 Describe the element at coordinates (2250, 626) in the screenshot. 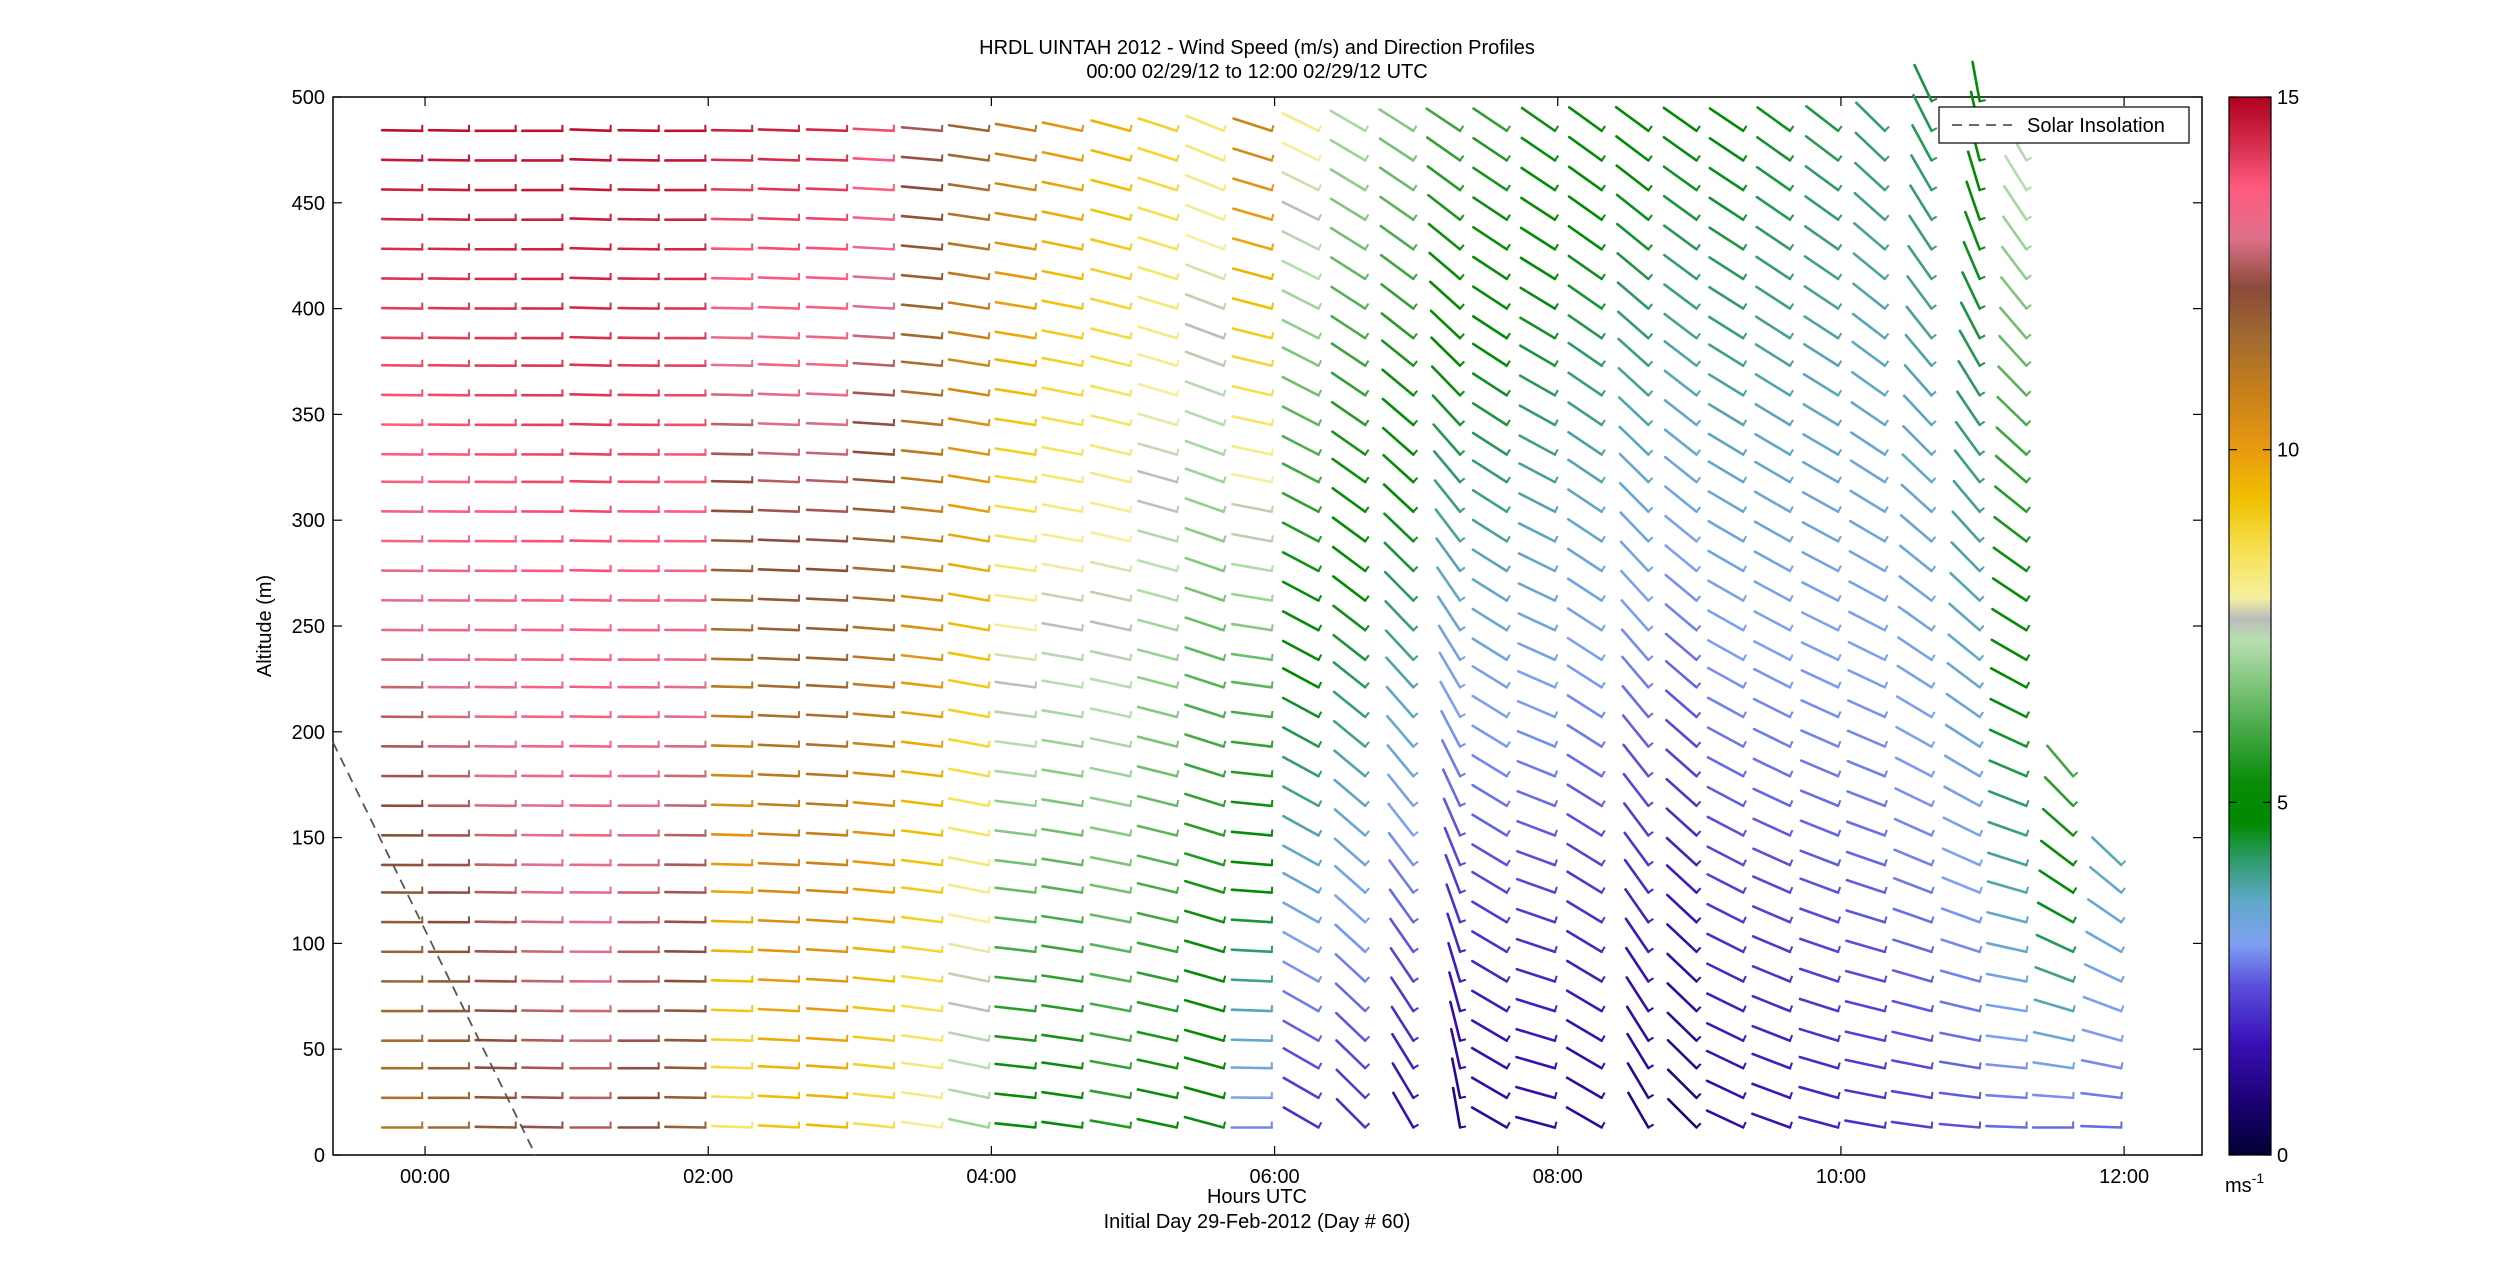

I see `colorbar-gradient` at that location.